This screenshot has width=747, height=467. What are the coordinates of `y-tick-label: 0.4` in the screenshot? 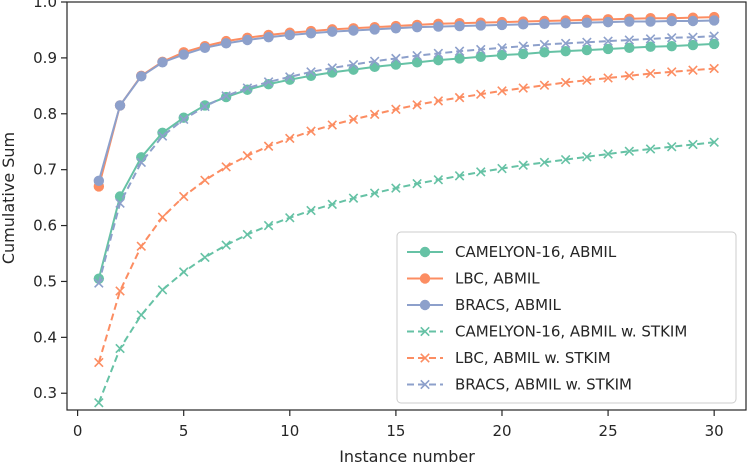 It's located at (45, 337).